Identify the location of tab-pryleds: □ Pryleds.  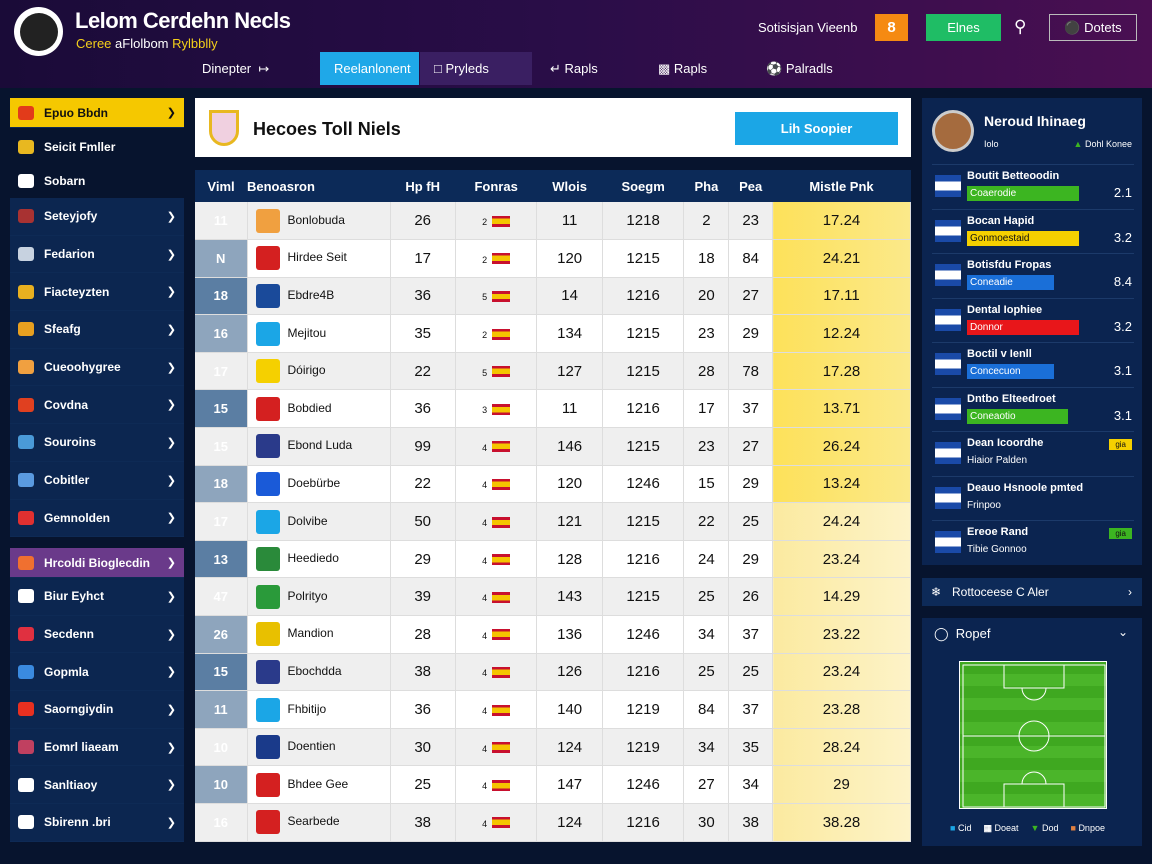
(476, 68).